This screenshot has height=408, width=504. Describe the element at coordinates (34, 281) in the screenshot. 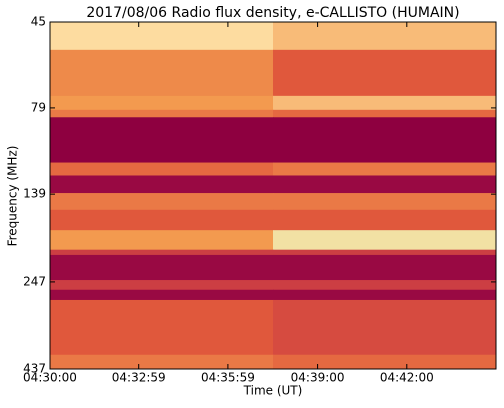

I see `y-tick-label: 247` at that location.